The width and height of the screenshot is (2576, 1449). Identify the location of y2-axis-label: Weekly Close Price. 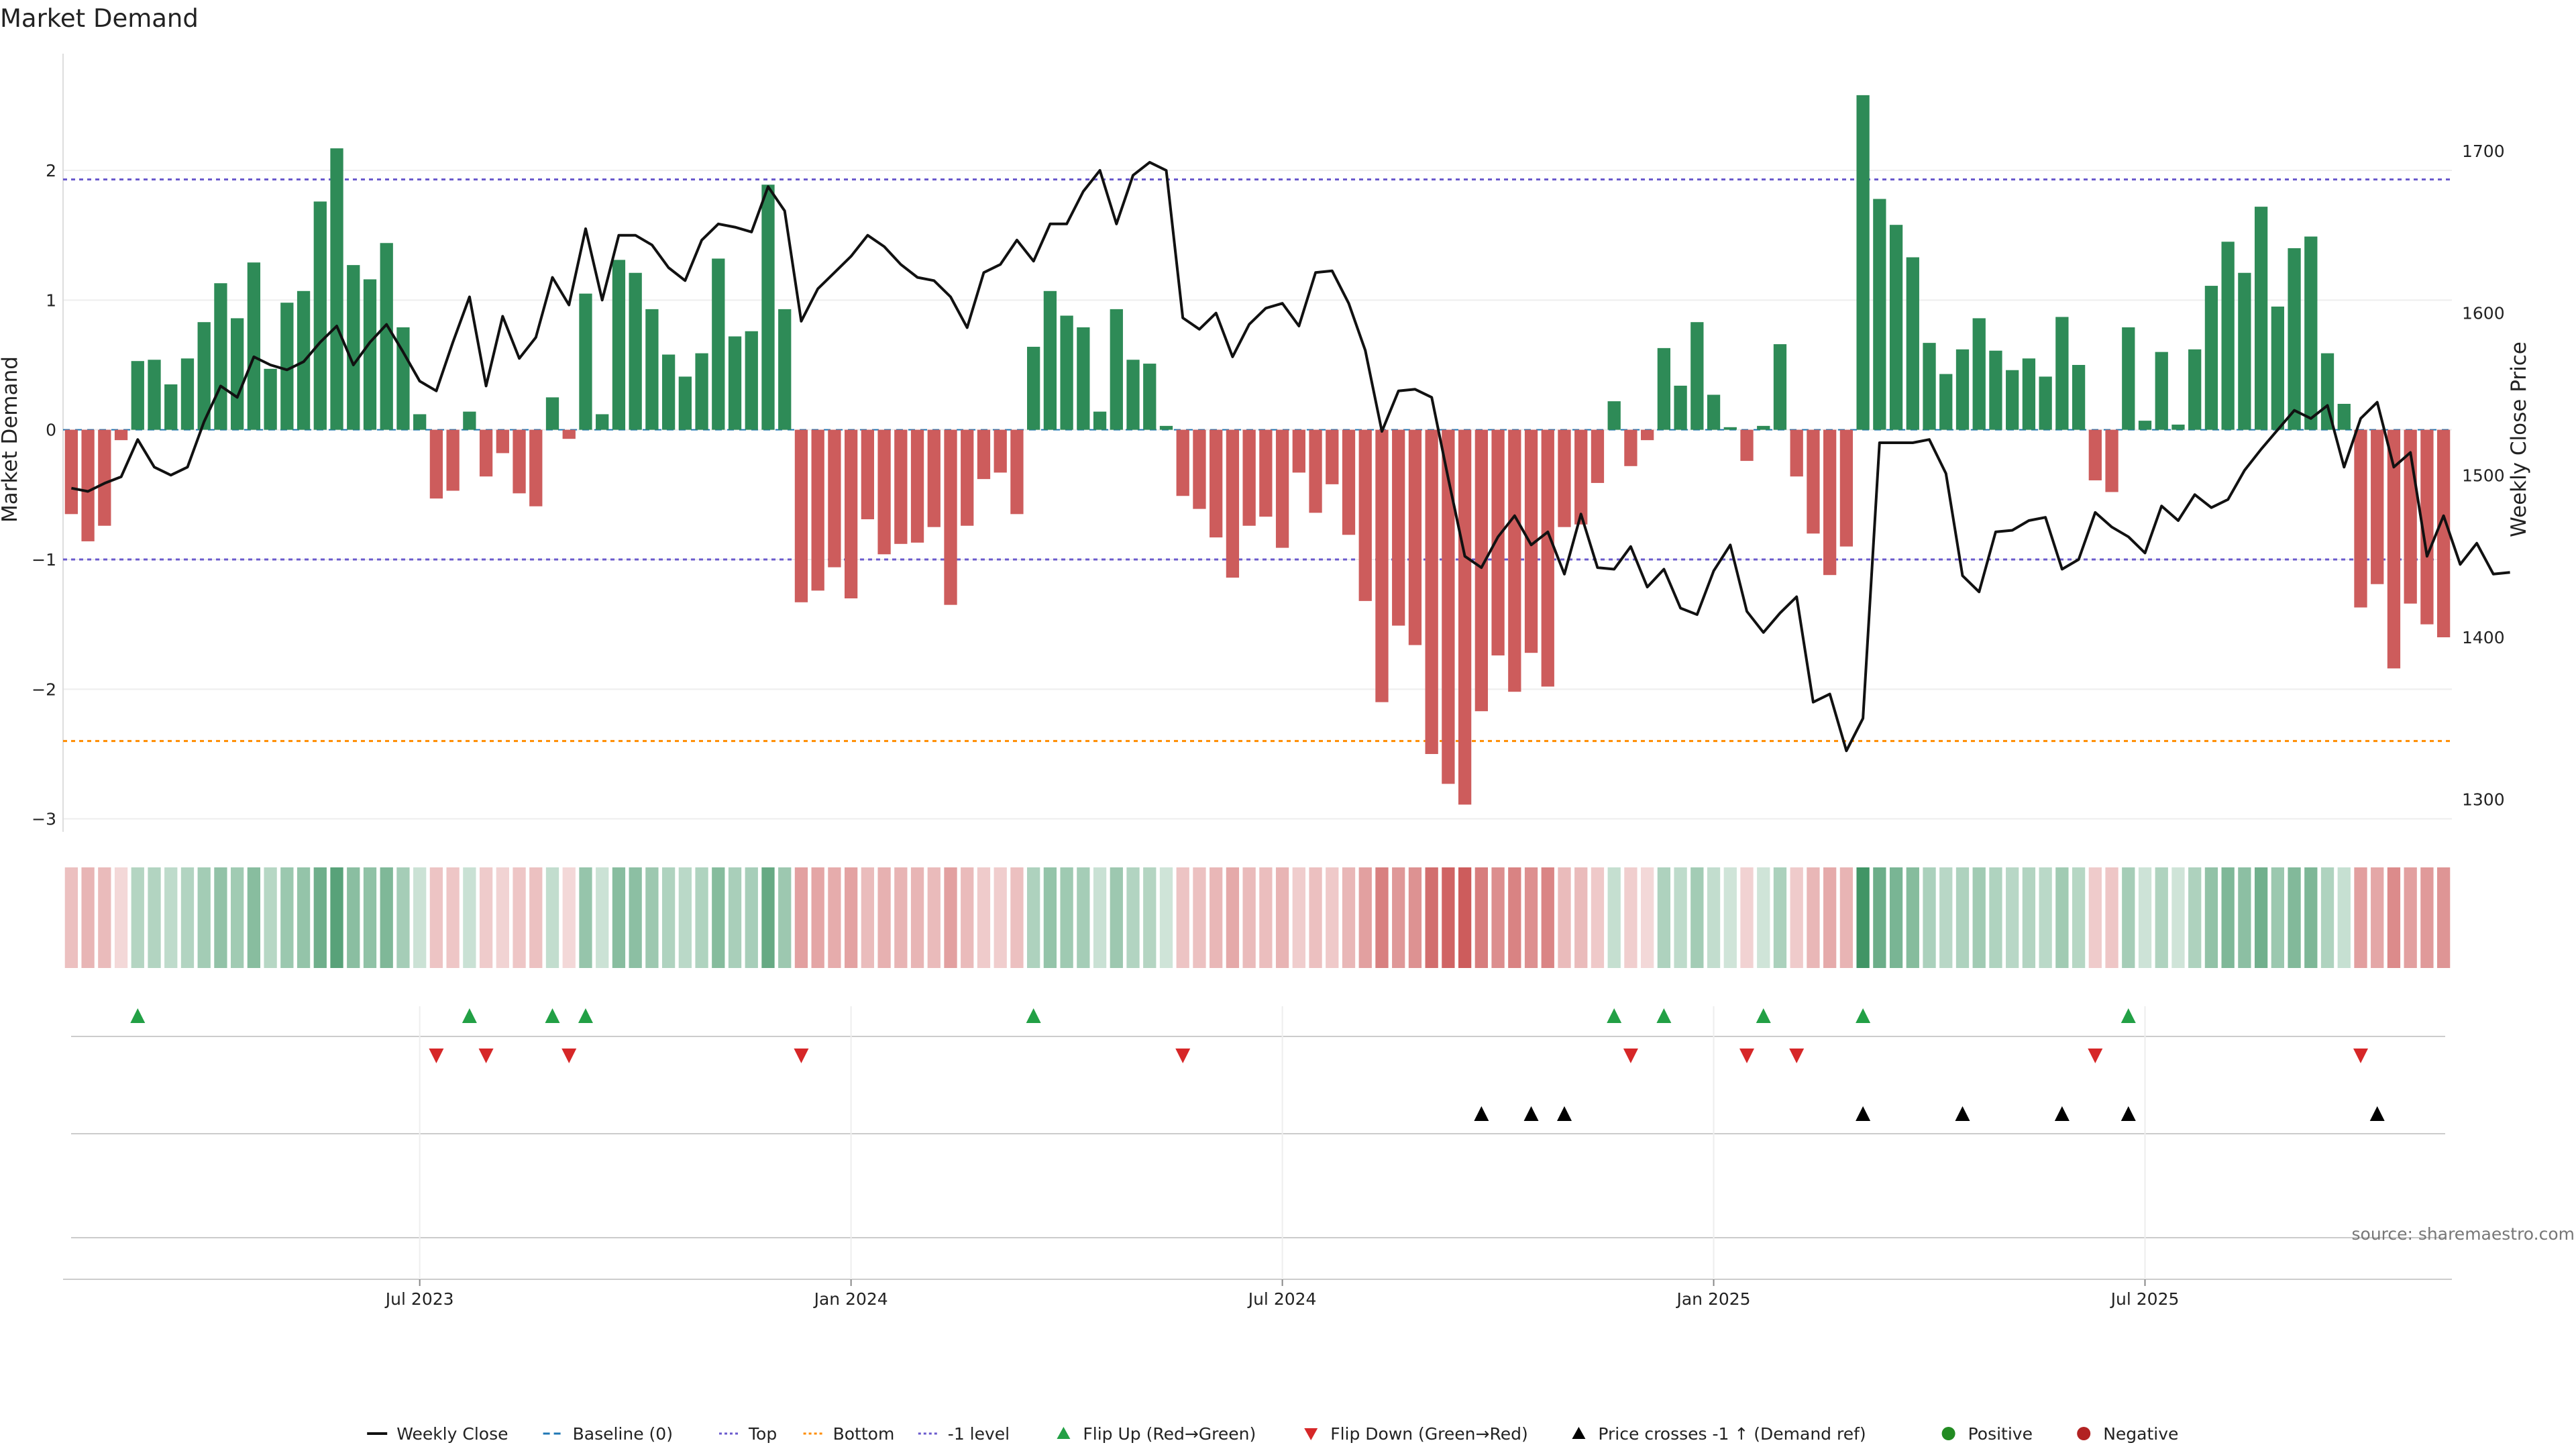
(2519, 439).